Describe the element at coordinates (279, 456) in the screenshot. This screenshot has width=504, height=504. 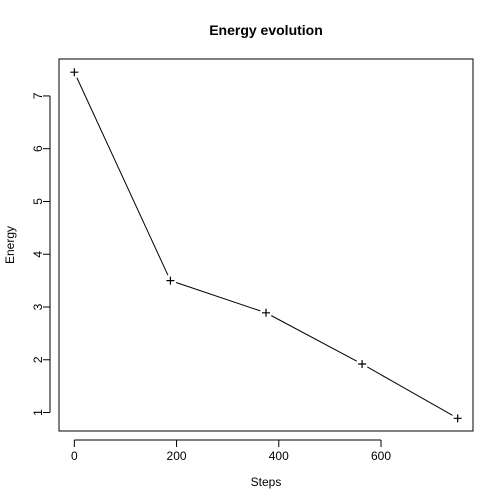
I see `x-tick-label: 400` at that location.